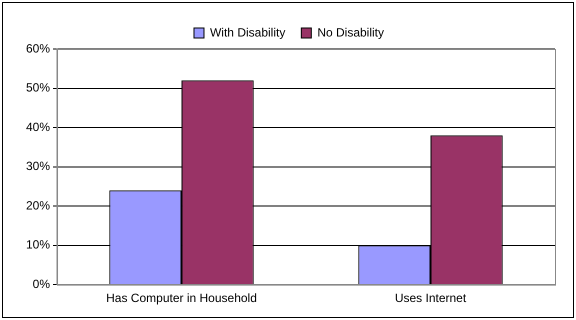  Describe the element at coordinates (38, 166) in the screenshot. I see `y-tick-label: 30%` at that location.